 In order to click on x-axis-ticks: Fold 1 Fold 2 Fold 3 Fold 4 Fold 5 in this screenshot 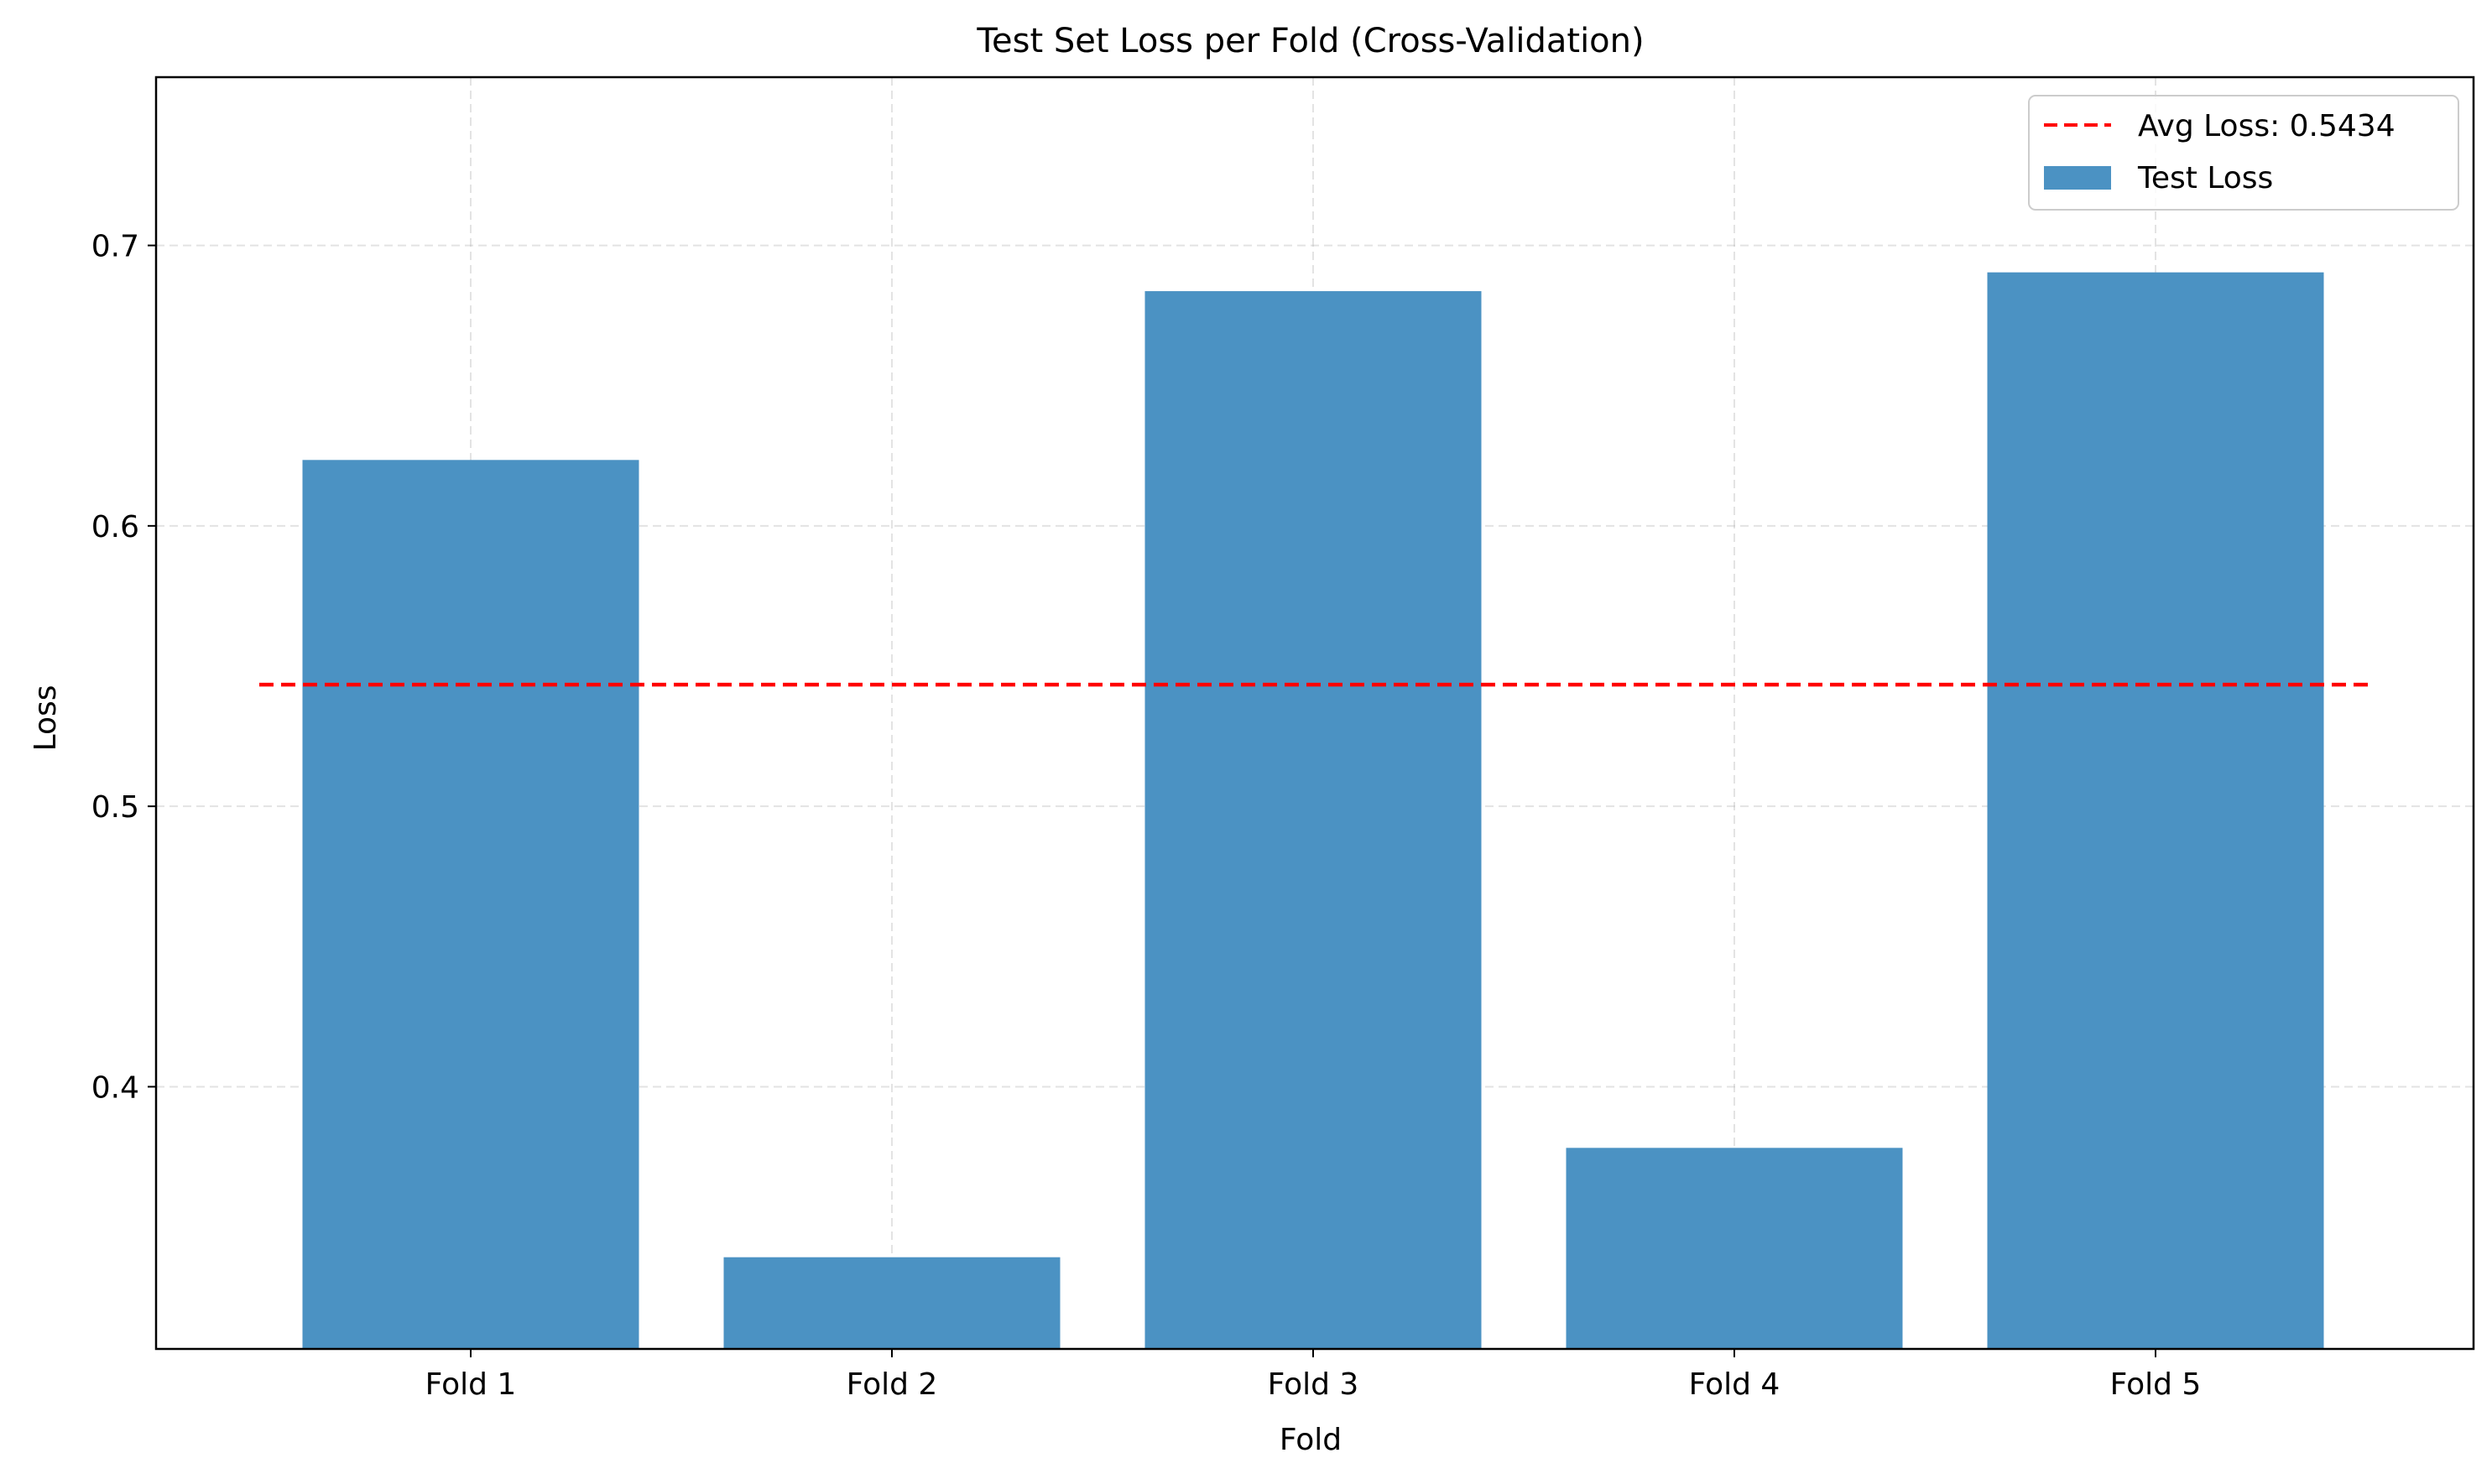, I will do `click(1314, 1375)`.